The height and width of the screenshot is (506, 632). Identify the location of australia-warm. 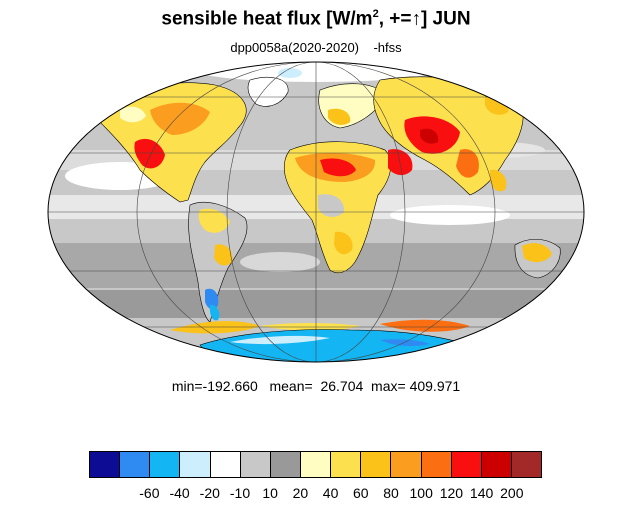
(537, 253).